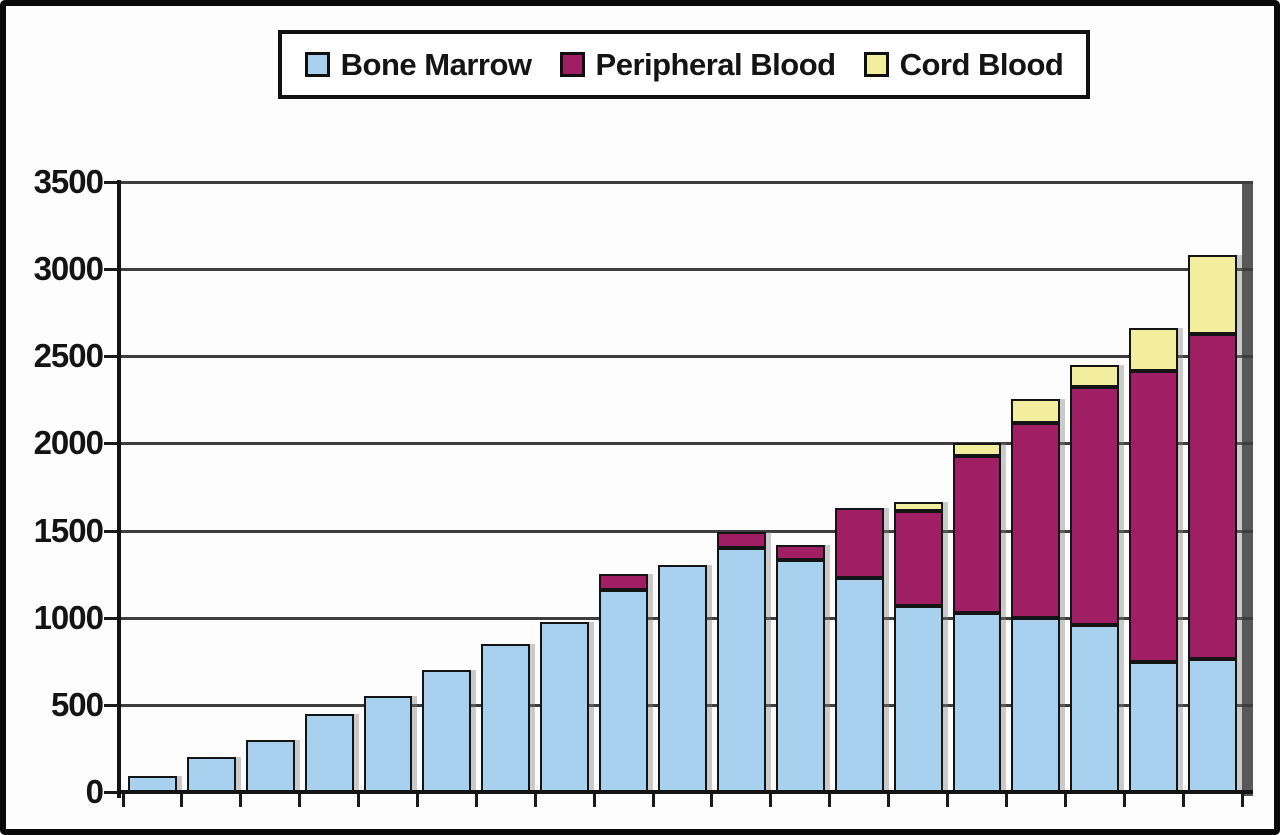 The width and height of the screenshot is (1280, 835). Describe the element at coordinates (1247, 489) in the screenshot. I see `plot-right-border` at that location.